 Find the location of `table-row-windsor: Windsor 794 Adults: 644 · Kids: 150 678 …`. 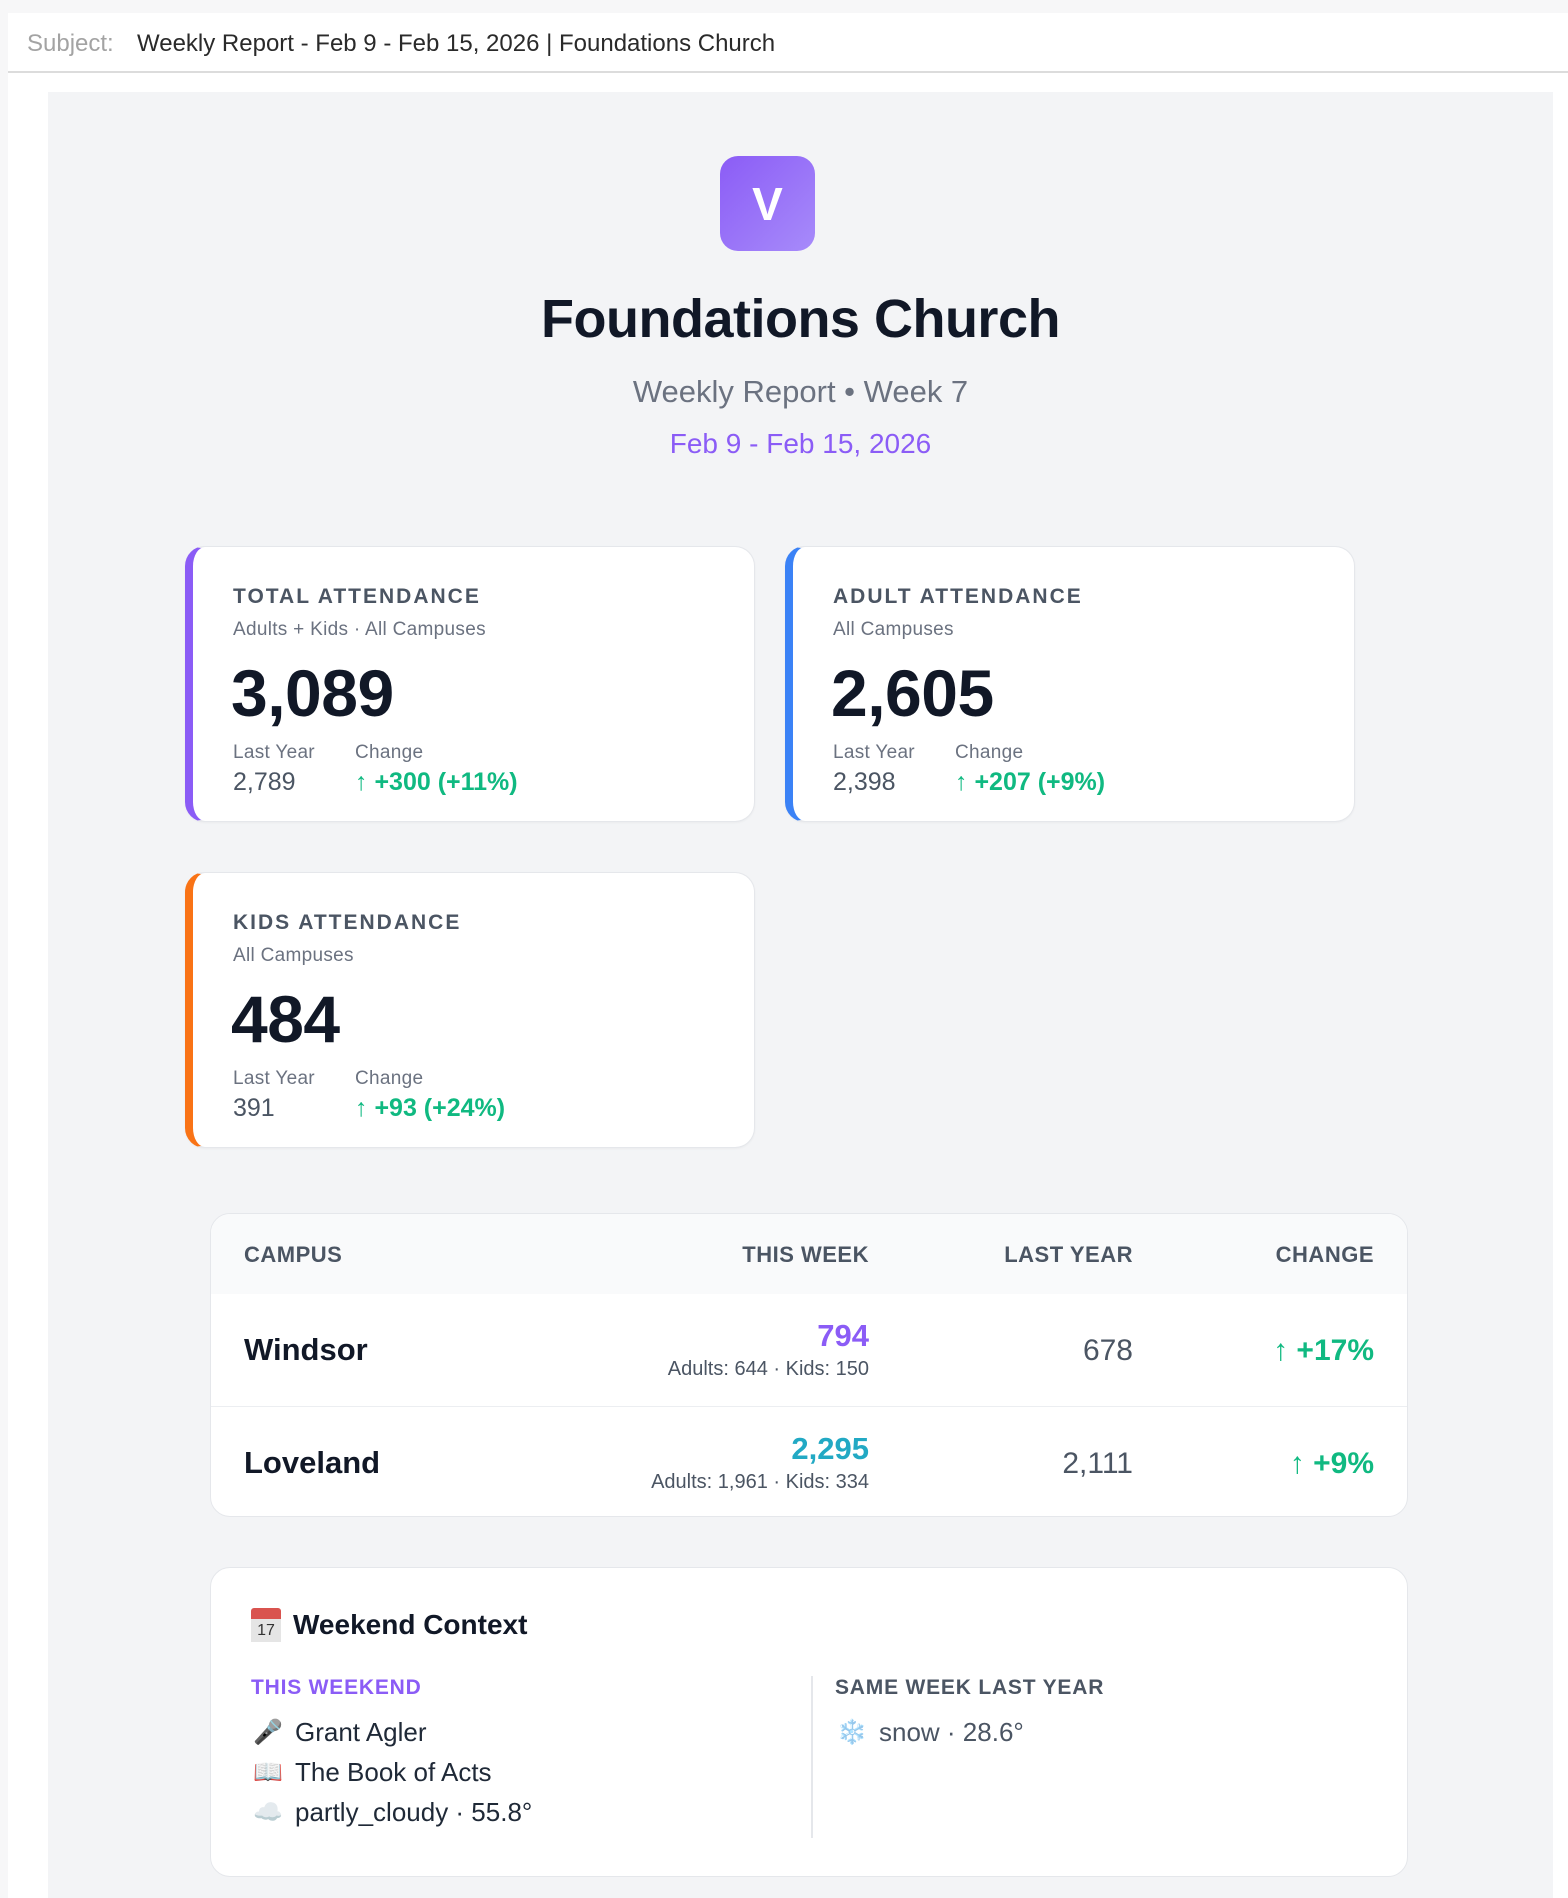

table-row-windsor: Windsor 794 Adults: 644 · Kids: 150 678 … is located at coordinates (809, 1350).